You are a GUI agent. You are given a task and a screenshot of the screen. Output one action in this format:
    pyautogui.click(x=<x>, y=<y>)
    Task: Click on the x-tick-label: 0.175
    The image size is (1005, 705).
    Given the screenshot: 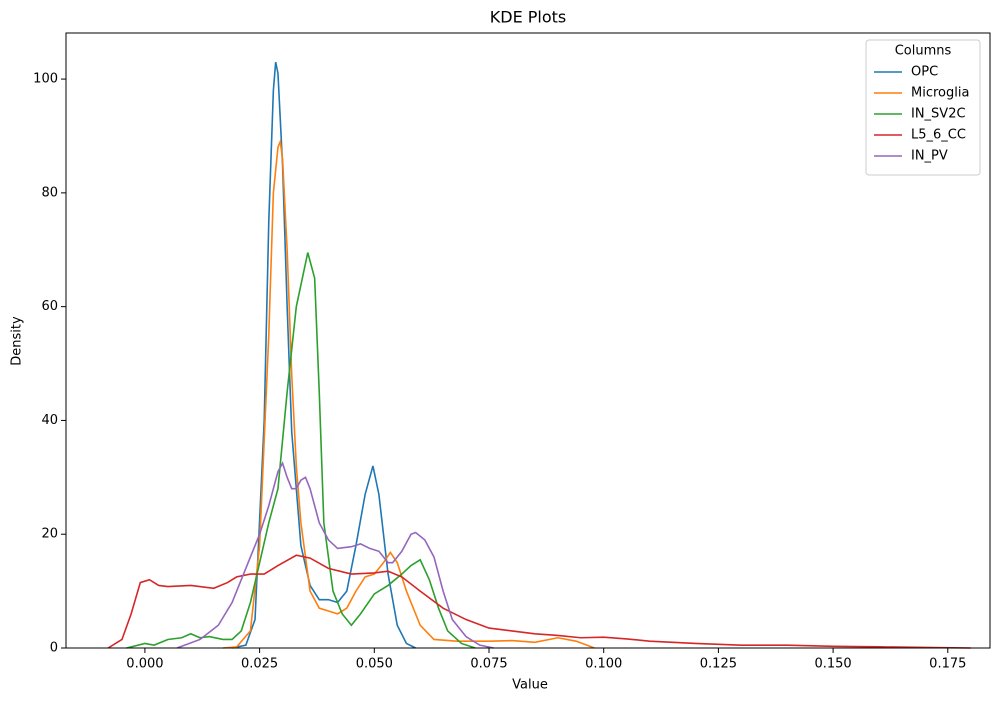 What is the action you would take?
    pyautogui.click(x=947, y=664)
    